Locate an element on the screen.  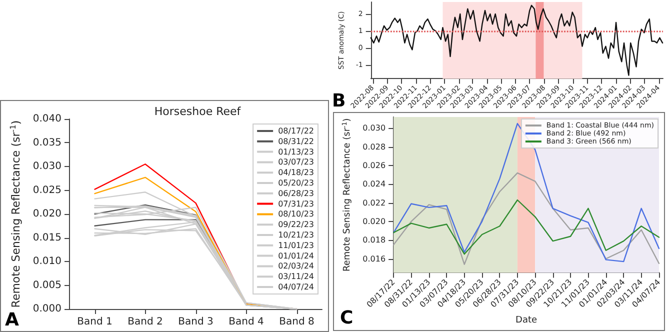
legend-label: 08/17/22 is located at coordinates (296, 131).